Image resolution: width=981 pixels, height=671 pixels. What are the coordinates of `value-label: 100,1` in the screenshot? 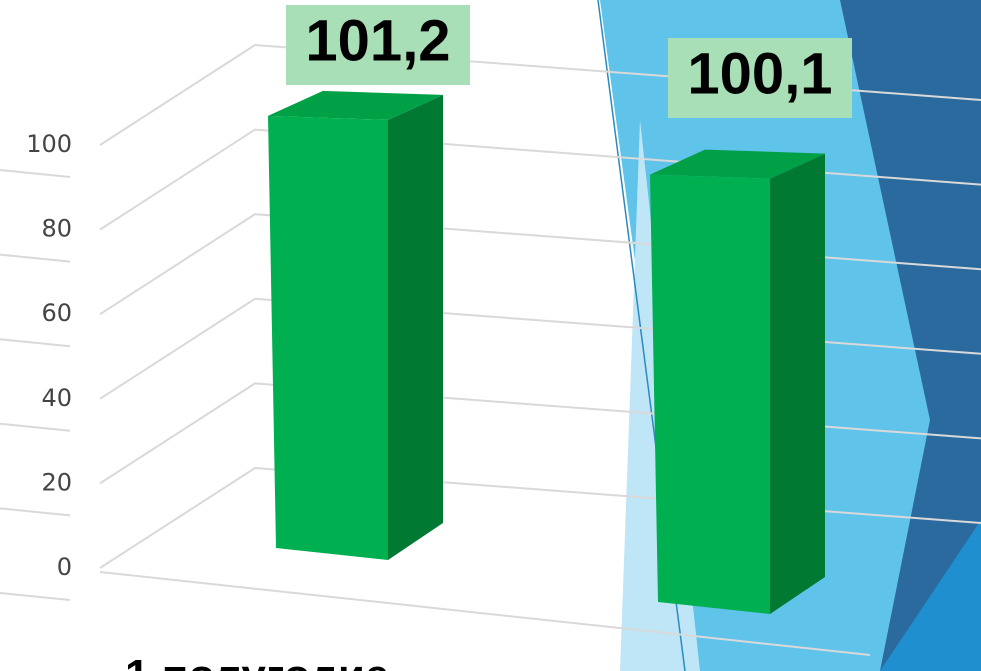 It's located at (759, 73).